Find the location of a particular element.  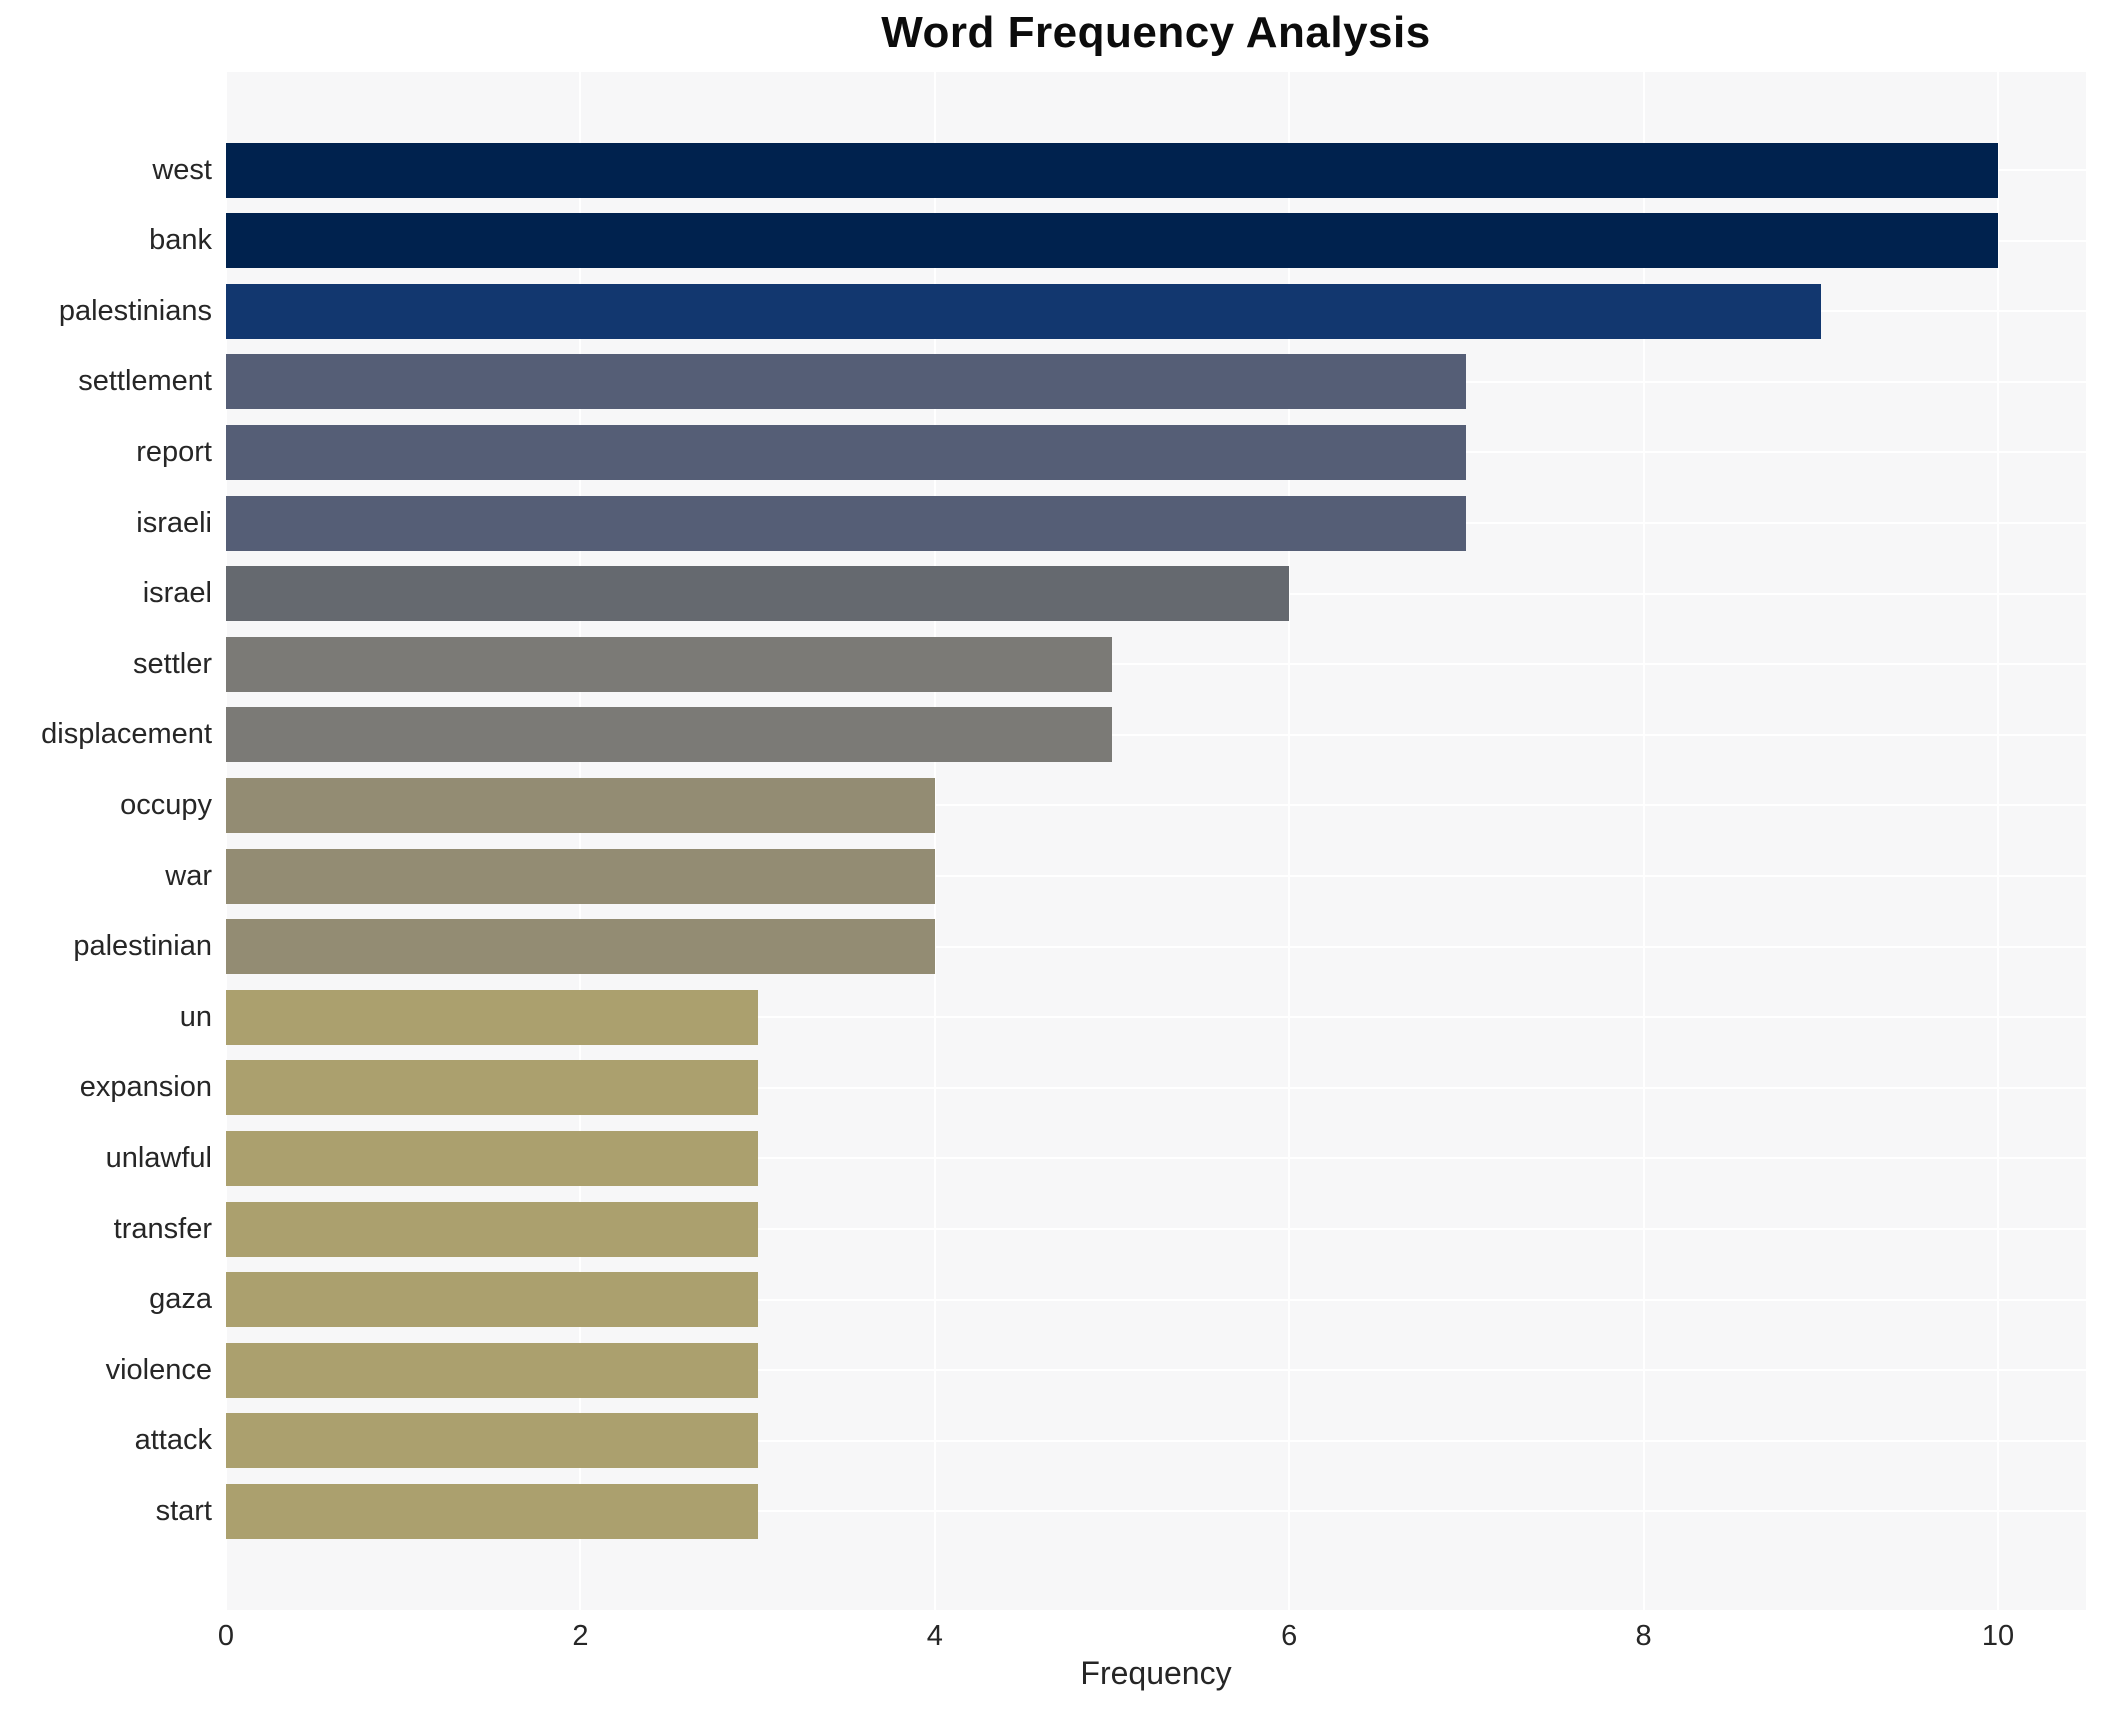

h-gridline-war is located at coordinates (1156, 876).